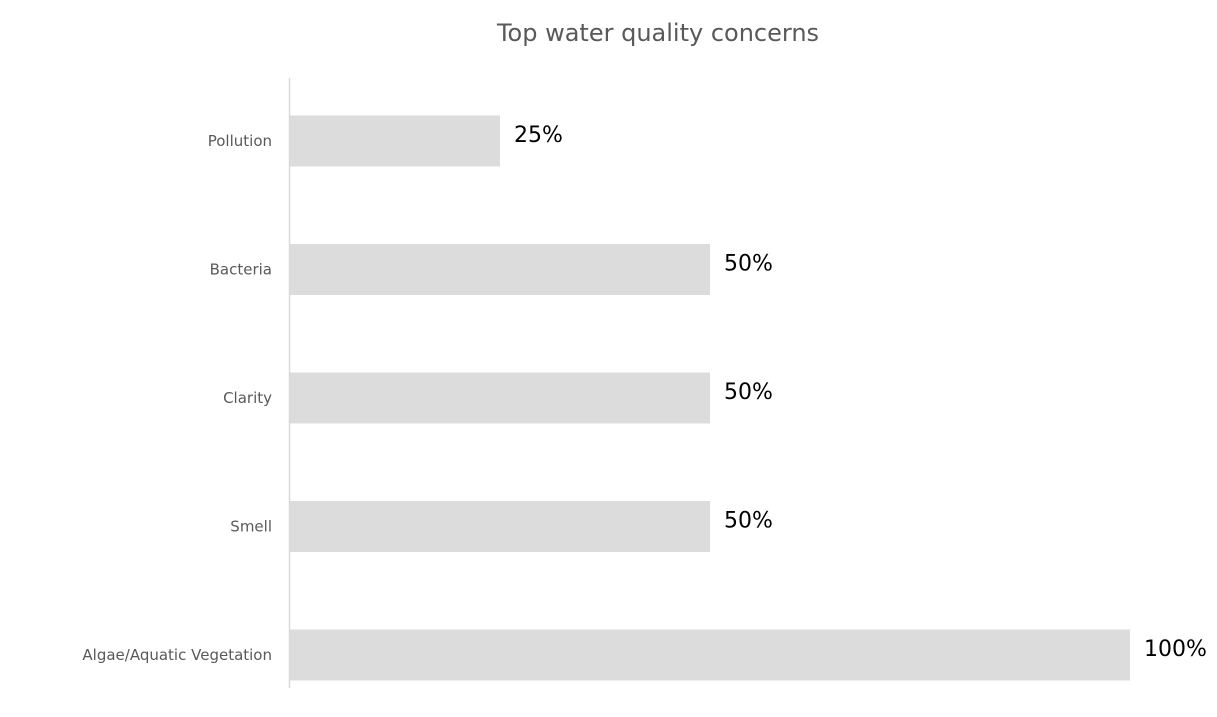  What do you see at coordinates (251, 527) in the screenshot?
I see `category-label: Smell` at bounding box center [251, 527].